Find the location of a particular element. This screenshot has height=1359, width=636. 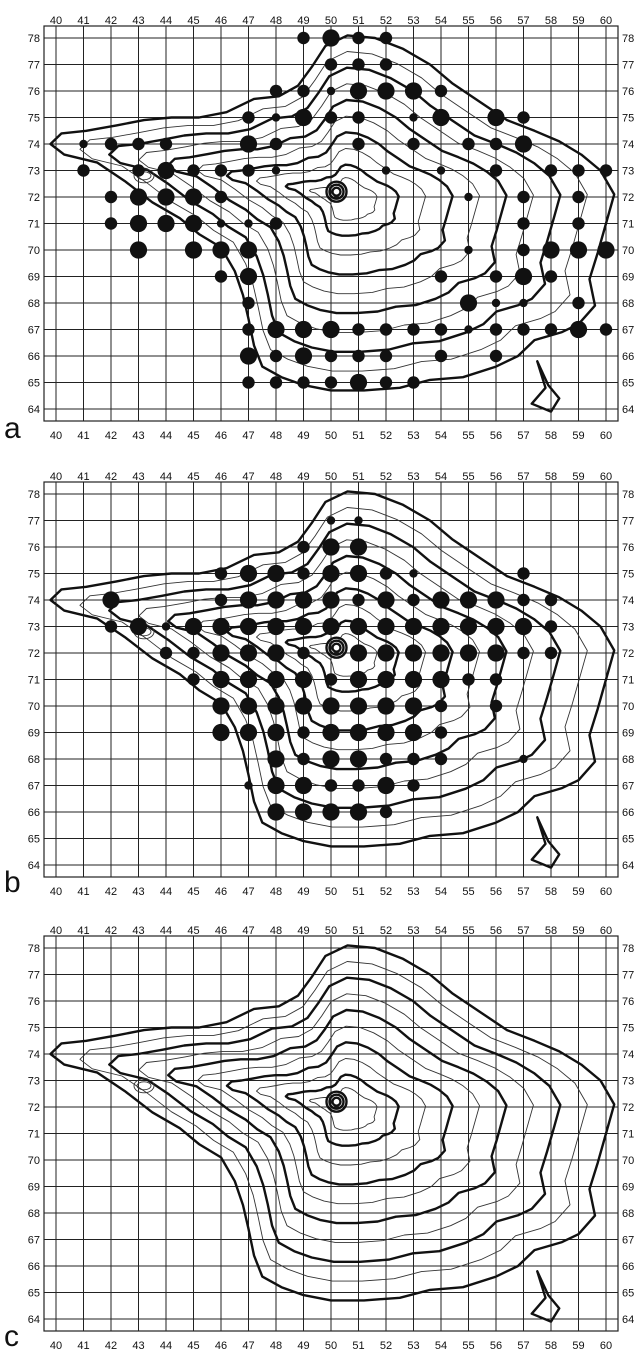

panel-letter-c: c is located at coordinates (11, 1336).